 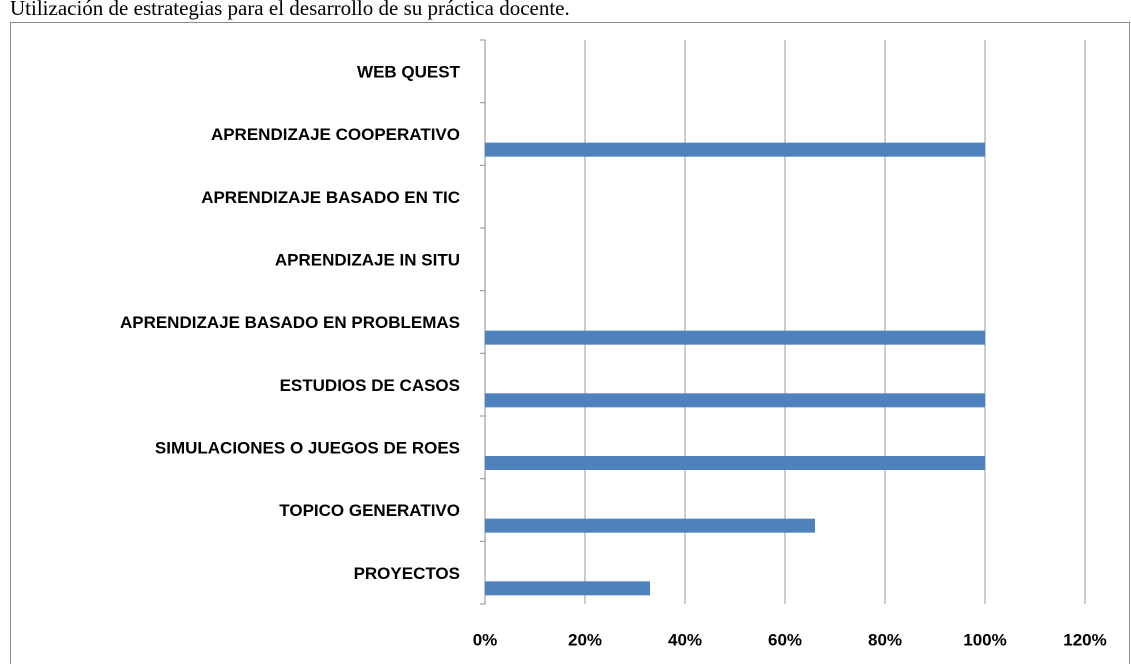 What do you see at coordinates (685, 639) in the screenshot?
I see `x-tick-label: 40%` at bounding box center [685, 639].